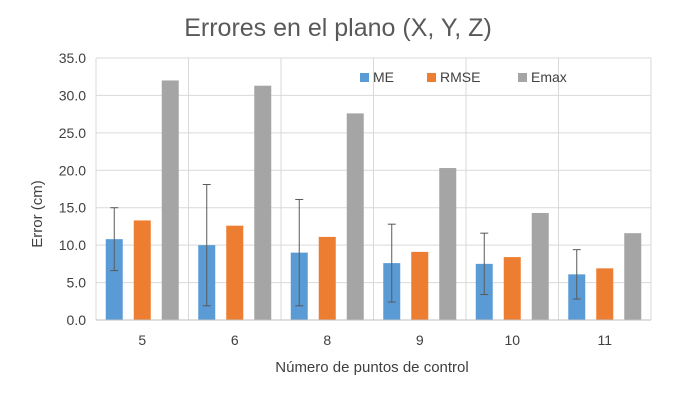 Image resolution: width=676 pixels, height=402 pixels. What do you see at coordinates (77, 283) in the screenshot?
I see `y-tick-label: 5.0` at bounding box center [77, 283].